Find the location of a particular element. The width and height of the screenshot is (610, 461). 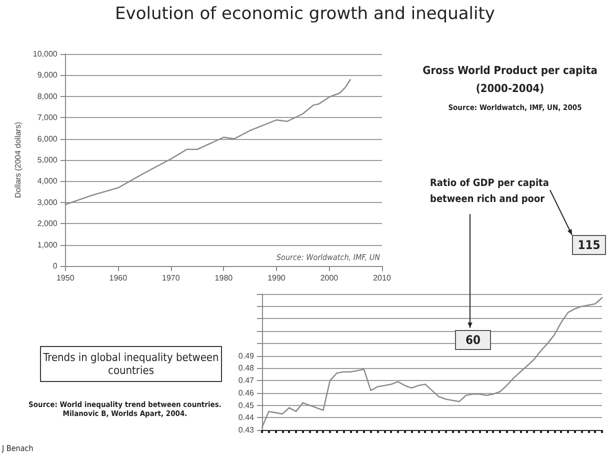

annotation: 60 is located at coordinates (473, 340).